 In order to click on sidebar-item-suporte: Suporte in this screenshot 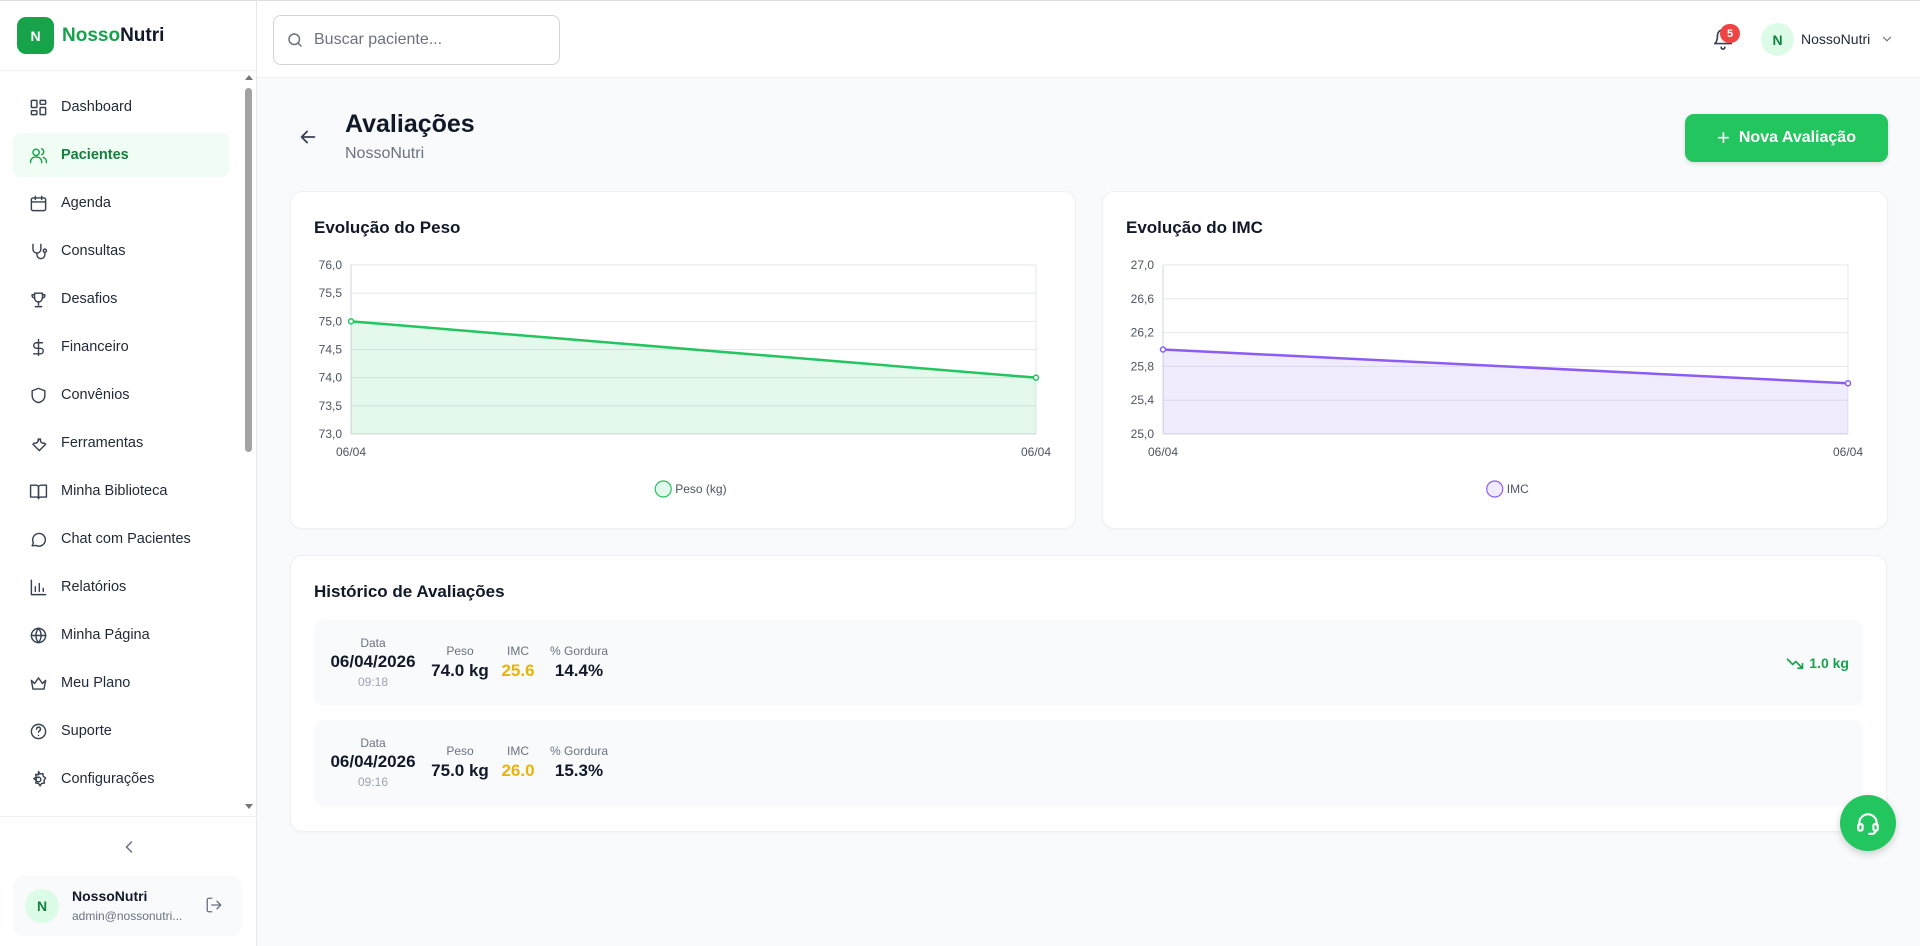, I will do `click(121, 731)`.